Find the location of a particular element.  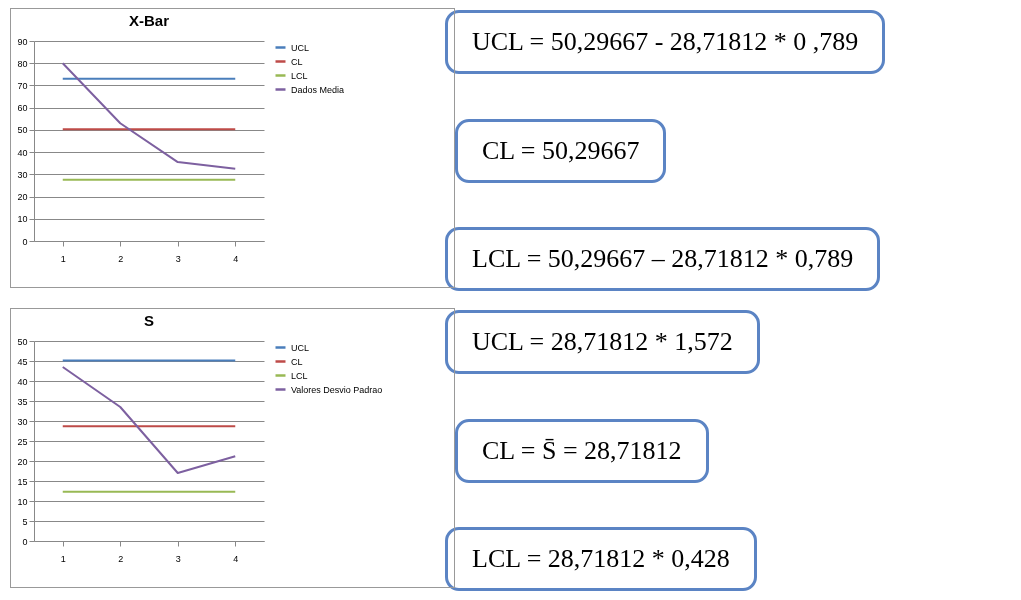

y-tick-label: 70 is located at coordinates (22, 85).